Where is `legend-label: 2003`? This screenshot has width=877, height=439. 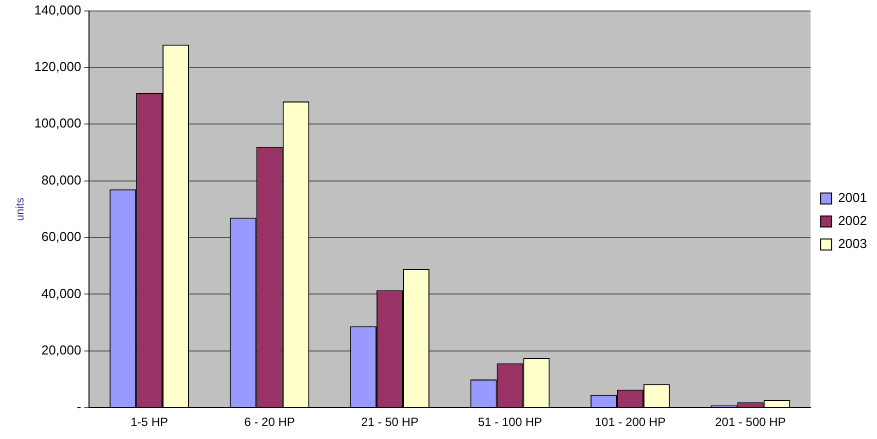 legend-label: 2003 is located at coordinates (852, 244).